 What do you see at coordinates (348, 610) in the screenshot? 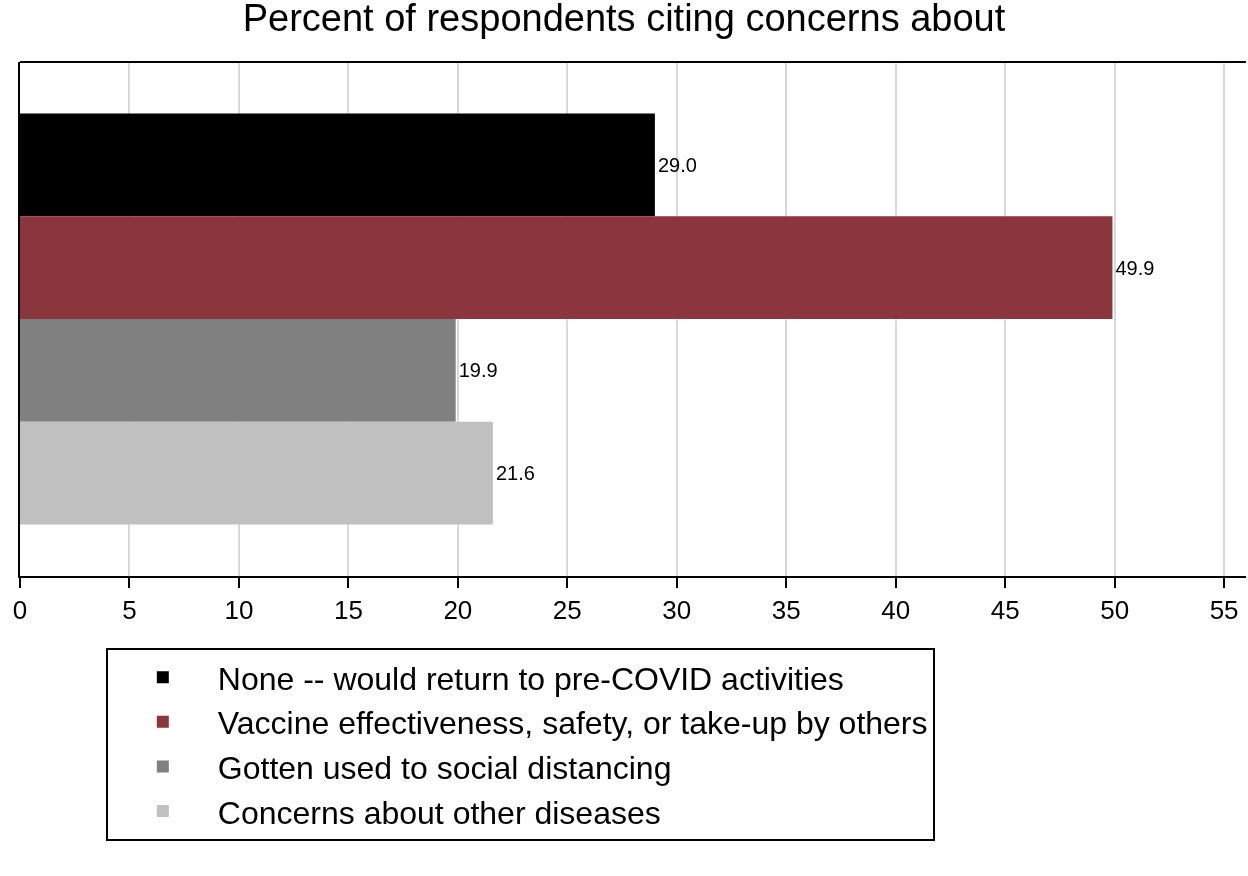
I see `x-tick-label: 15` at bounding box center [348, 610].